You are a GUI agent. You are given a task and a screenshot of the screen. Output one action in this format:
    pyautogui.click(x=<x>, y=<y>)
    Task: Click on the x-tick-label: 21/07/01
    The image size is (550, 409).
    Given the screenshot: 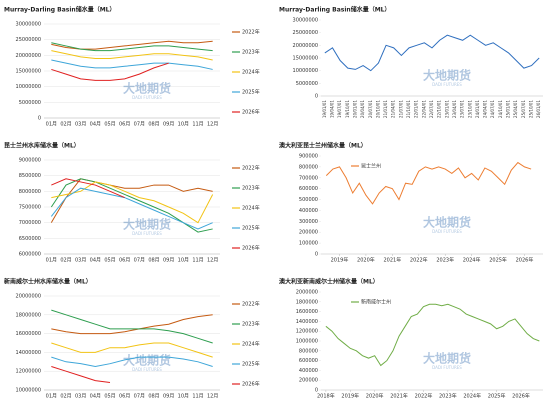 What is the action you would take?
    pyautogui.click(x=400, y=109)
    